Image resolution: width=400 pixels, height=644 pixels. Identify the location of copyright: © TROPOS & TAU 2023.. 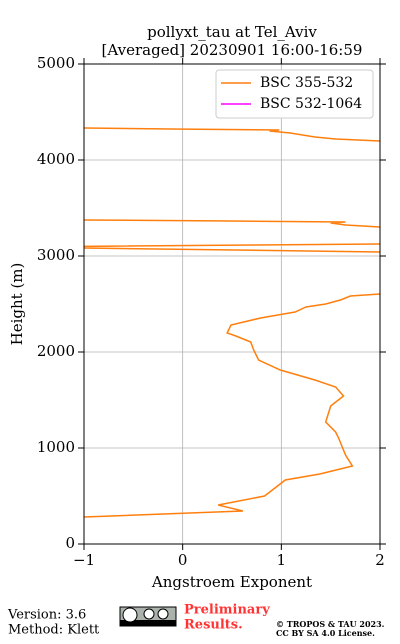
(330, 624).